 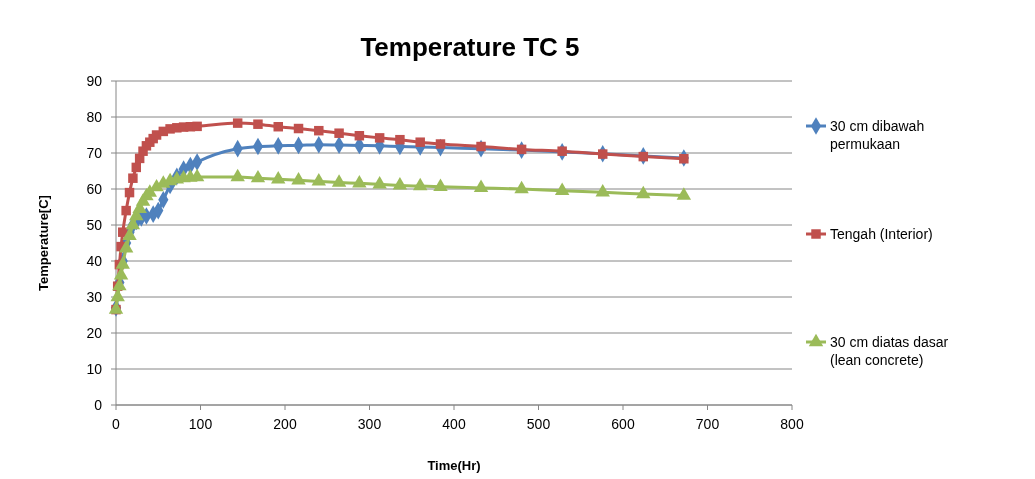 What do you see at coordinates (94, 260) in the screenshot?
I see `y-tick-label: 40` at bounding box center [94, 260].